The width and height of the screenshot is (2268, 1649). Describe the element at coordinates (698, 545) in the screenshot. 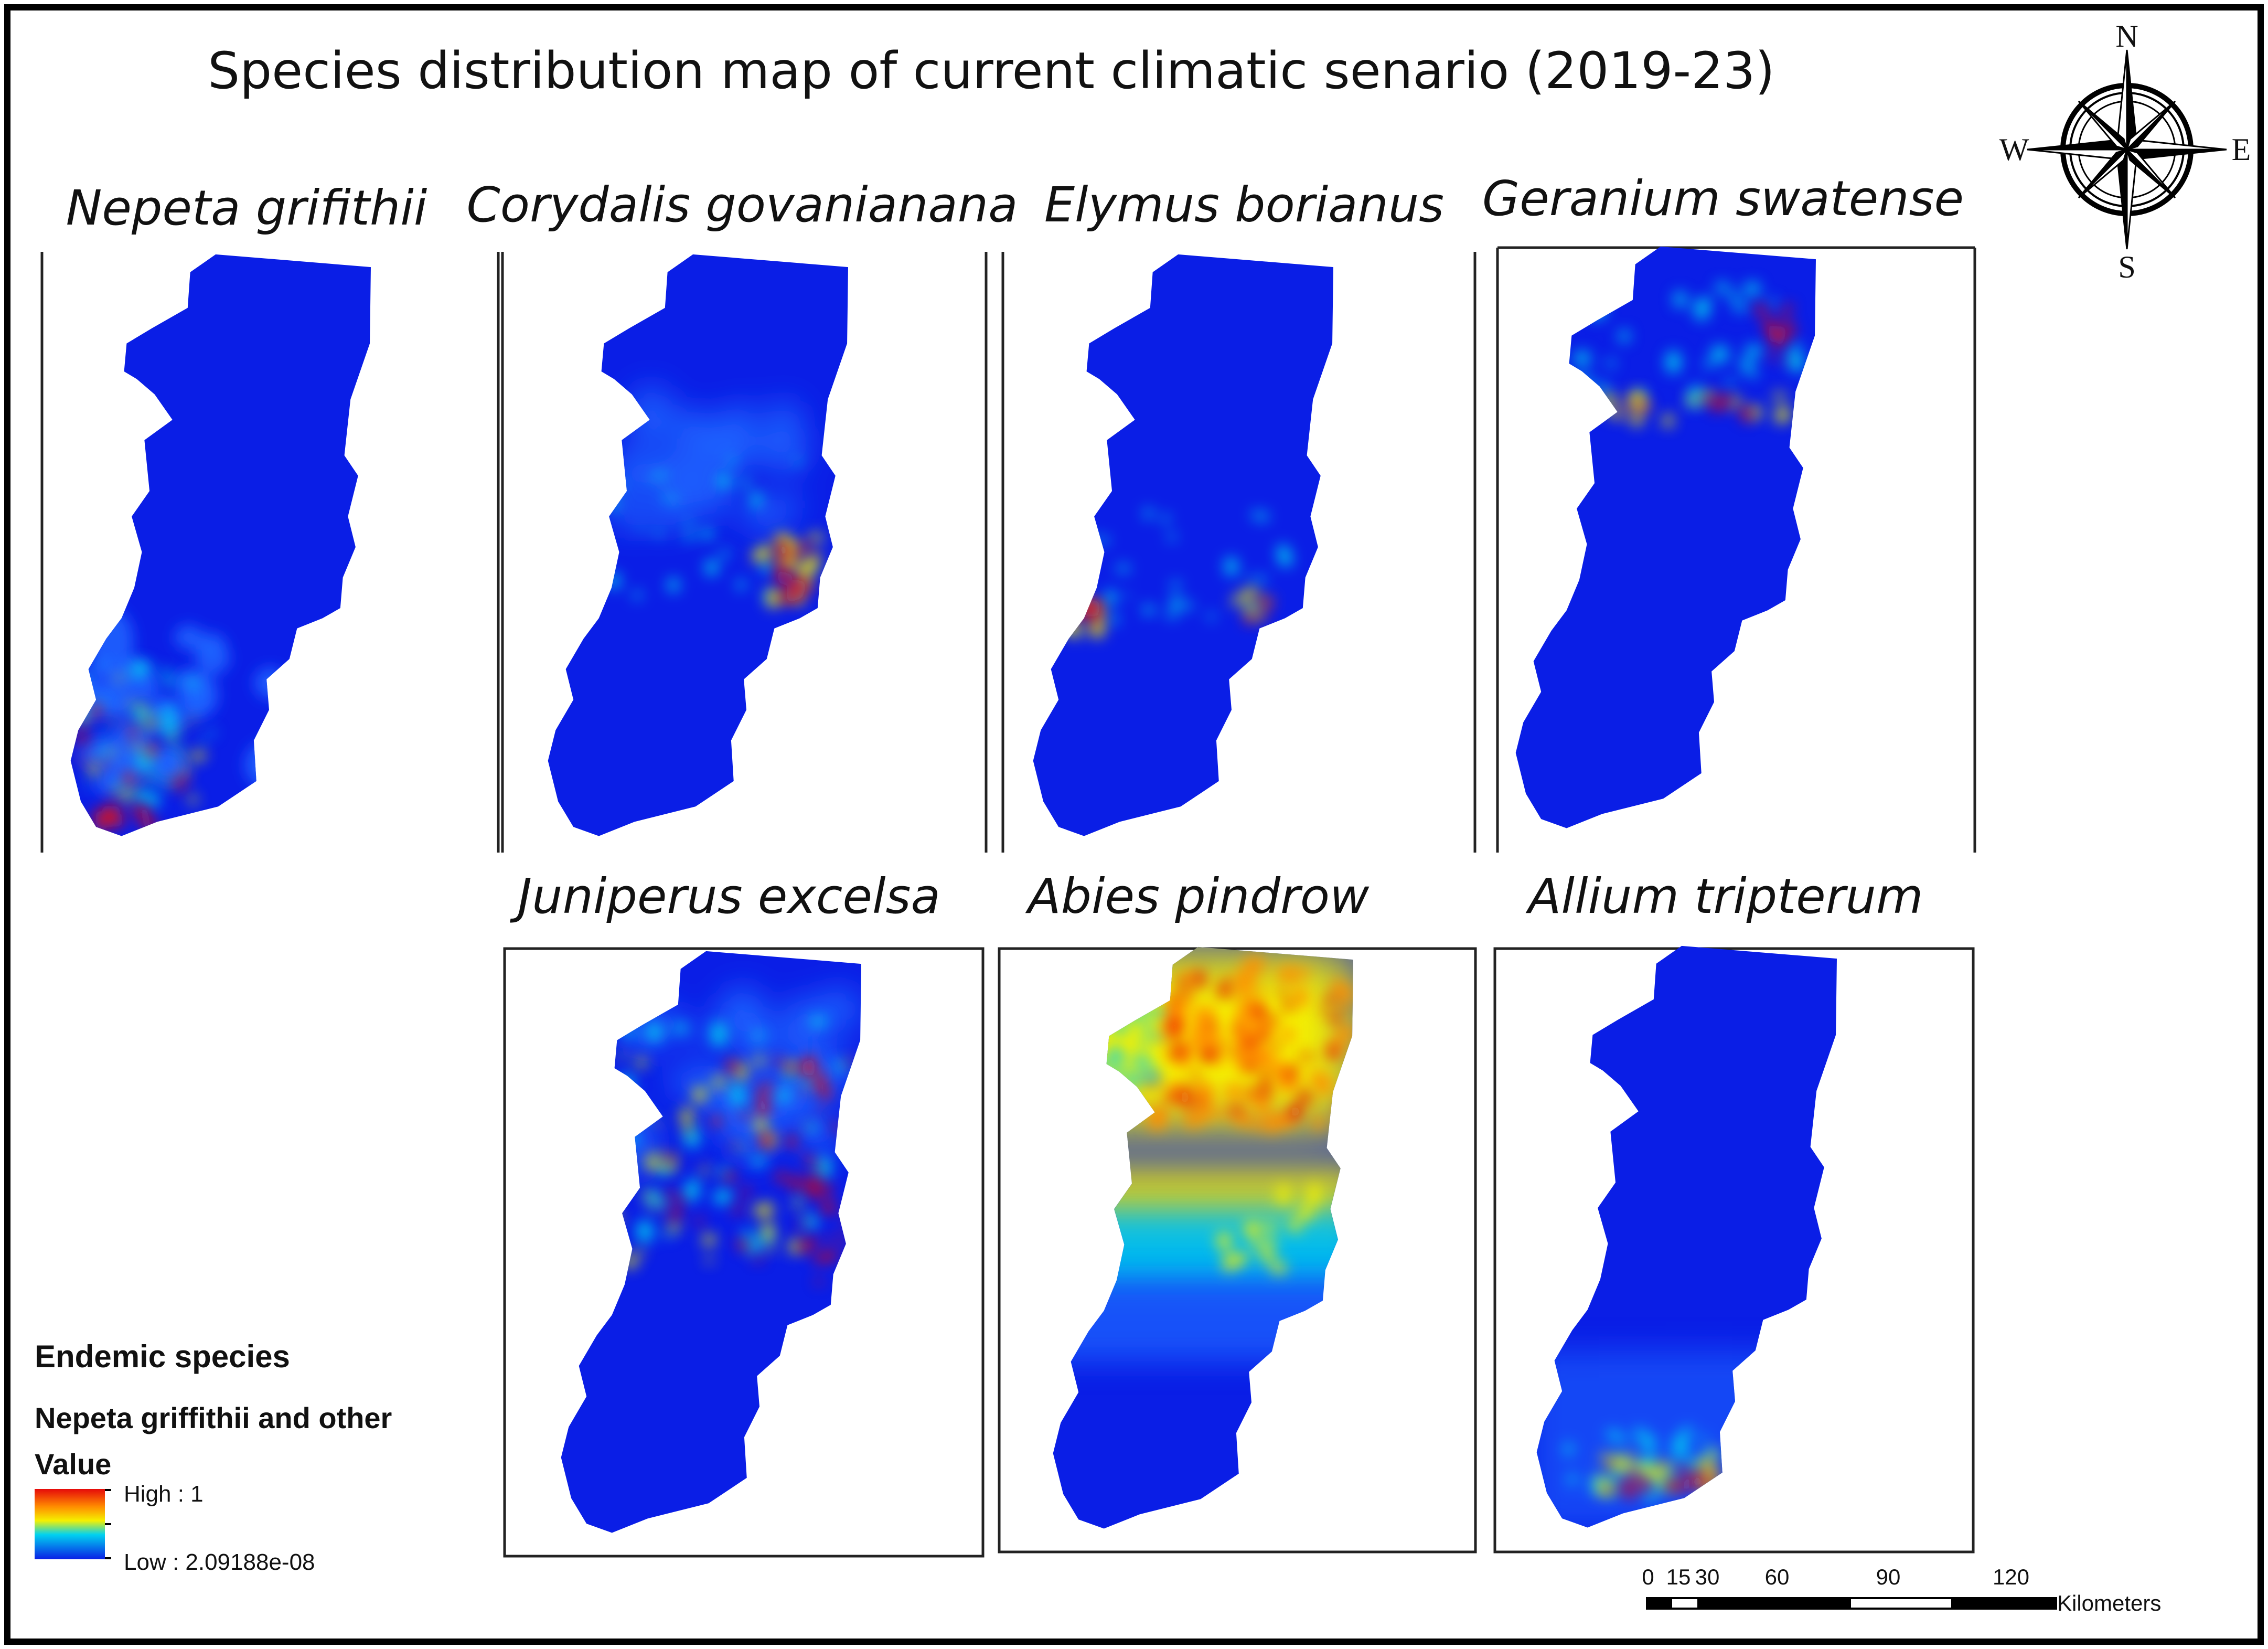

I see `distribution-map-corydalis` at that location.